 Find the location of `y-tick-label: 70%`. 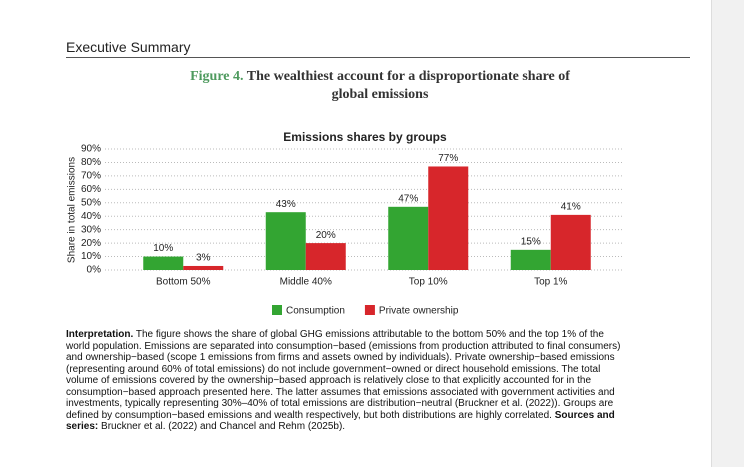

y-tick-label: 70% is located at coordinates (91, 176).